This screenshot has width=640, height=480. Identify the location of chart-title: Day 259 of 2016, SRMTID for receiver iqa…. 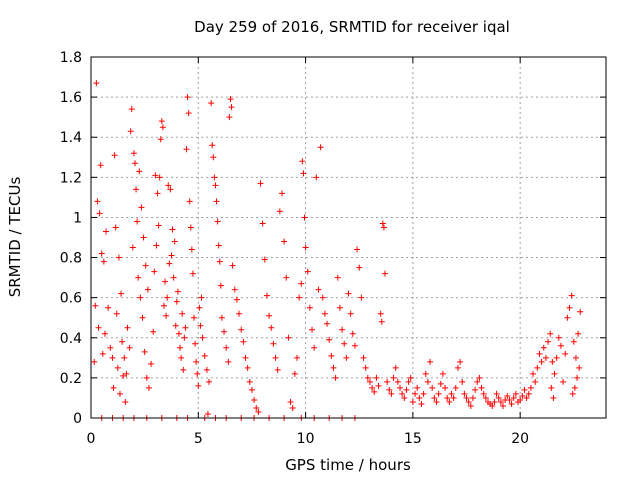
(352, 27).